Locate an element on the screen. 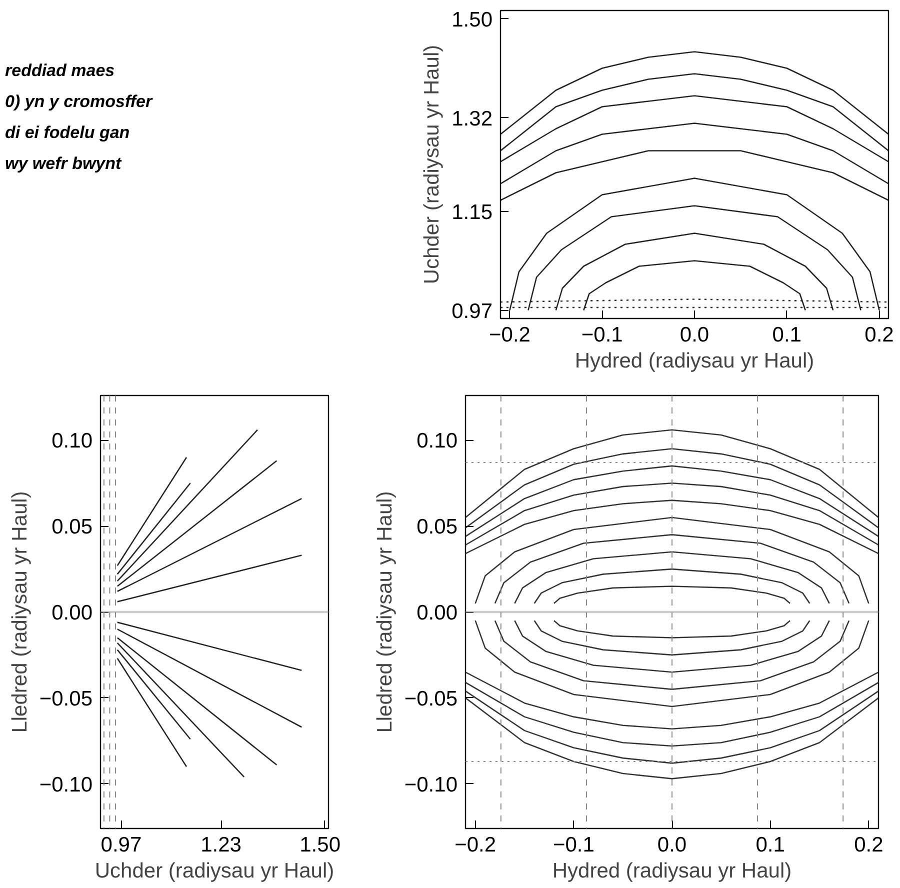  y-axis-title: Uchder (radiysau yr Haul) is located at coordinates (432, 164).